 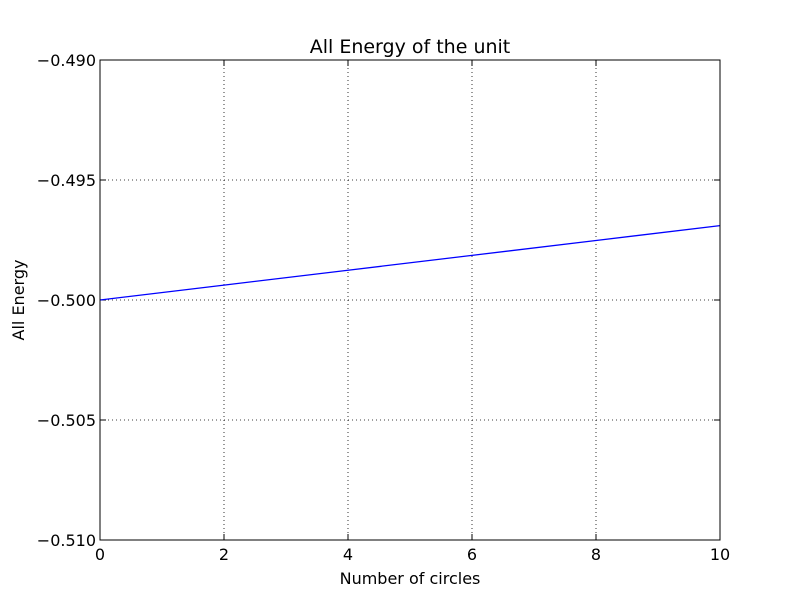 I want to click on chart-title: All Energy of the unit, so click(x=410, y=47).